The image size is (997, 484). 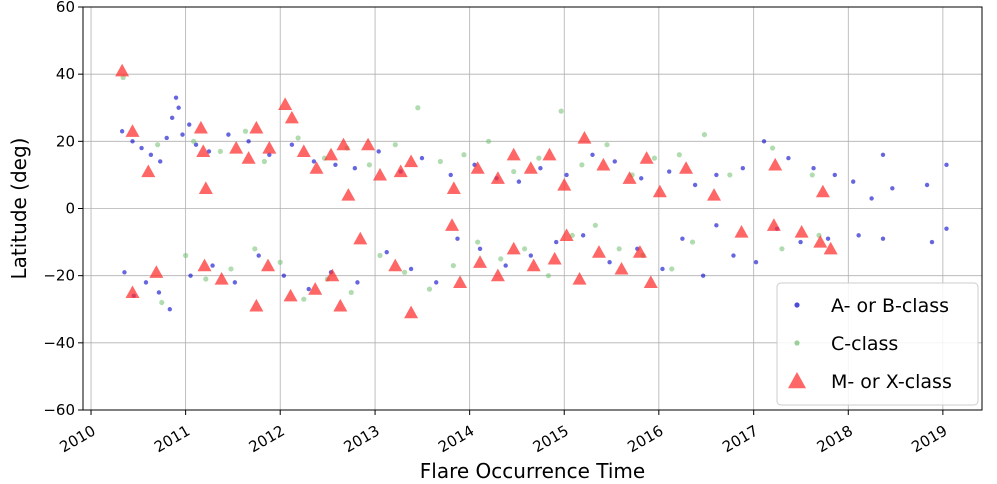 I want to click on legend-marker, so click(x=797, y=380).